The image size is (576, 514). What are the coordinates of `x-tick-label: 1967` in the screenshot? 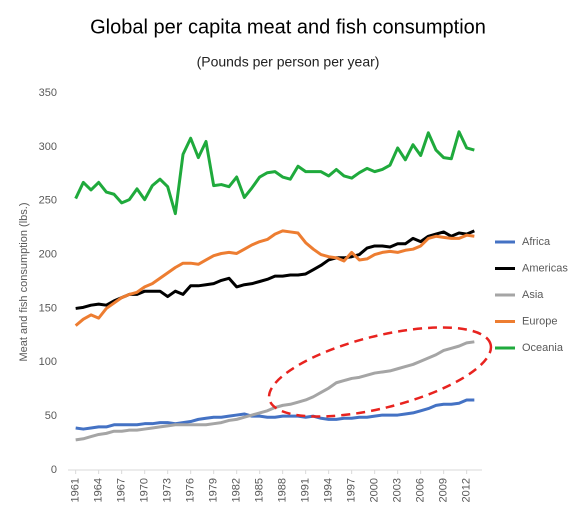 It's located at (122, 490).